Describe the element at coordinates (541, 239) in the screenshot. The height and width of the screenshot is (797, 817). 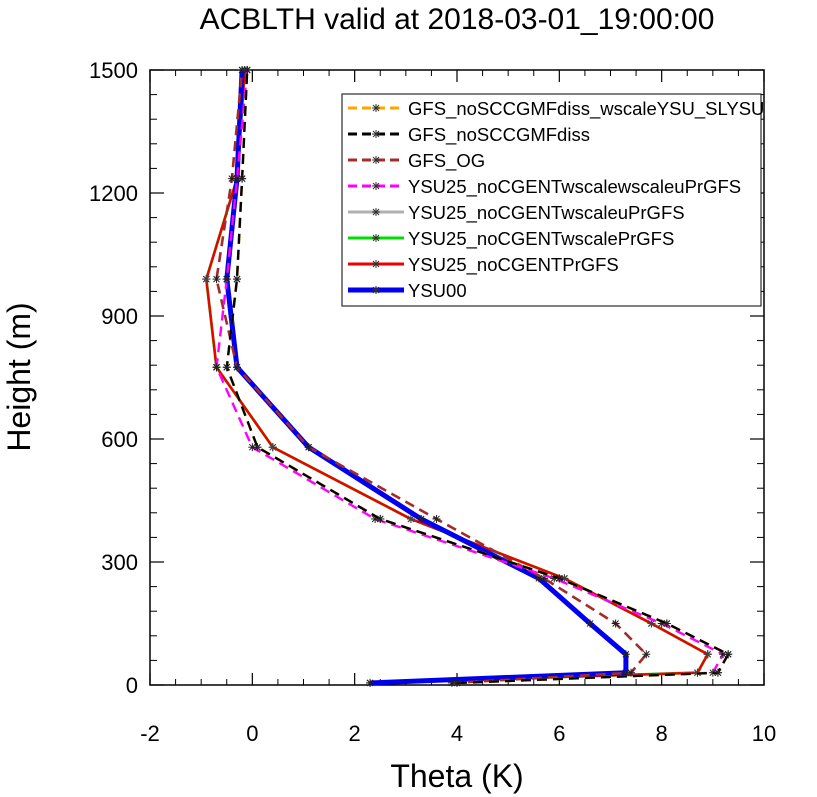
I see `legend-label: YSU25_noCGENTwscalePrGFS` at that location.